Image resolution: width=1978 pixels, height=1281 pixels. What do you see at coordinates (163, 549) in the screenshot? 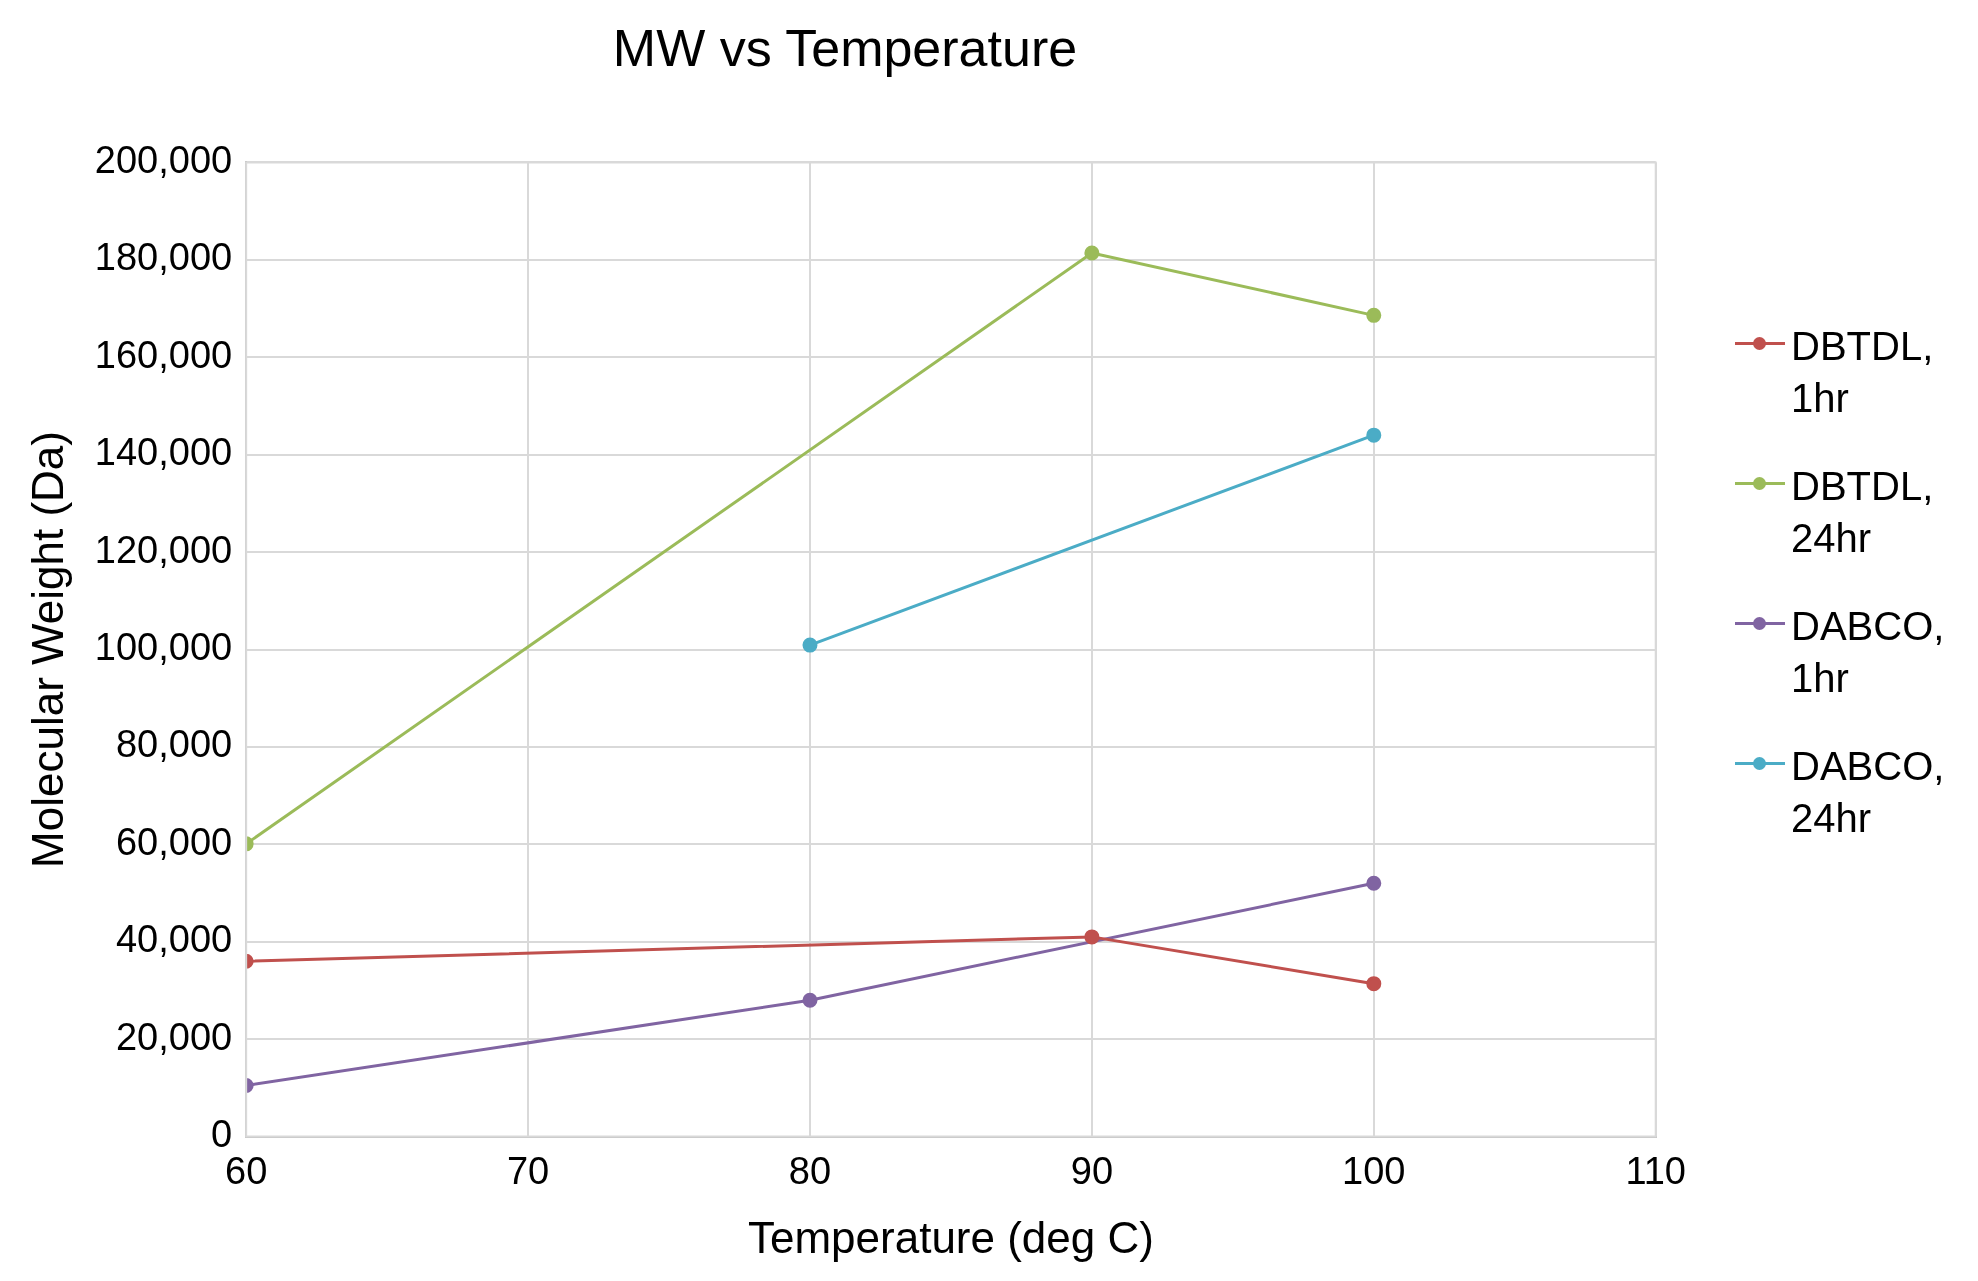
I see `y-tick-label: 120,000` at bounding box center [163, 549].